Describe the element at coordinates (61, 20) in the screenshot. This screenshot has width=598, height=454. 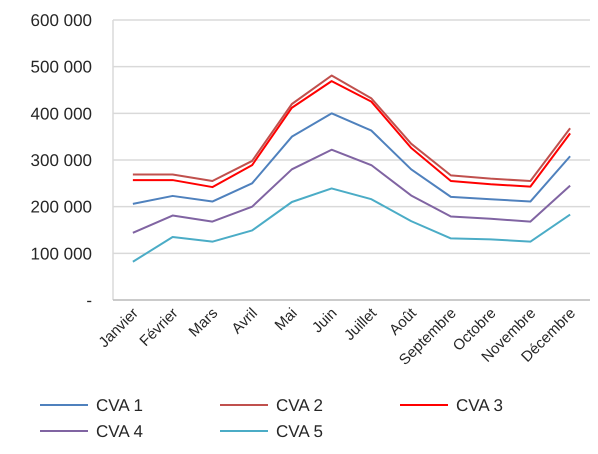
I see `y-tick-label: 600 000` at that location.